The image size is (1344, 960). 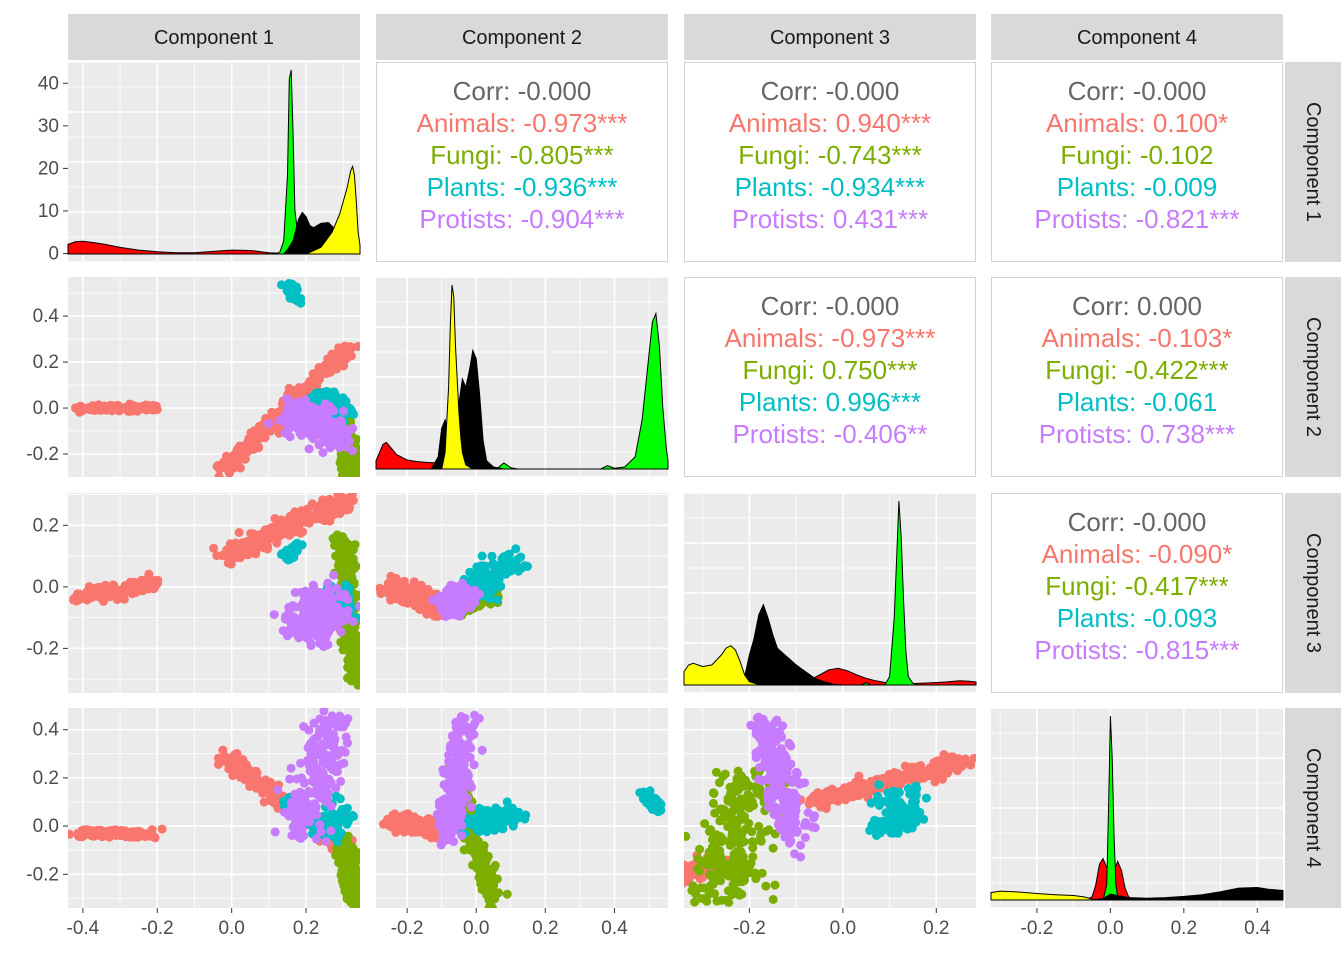 I want to click on y-tick-label: 0.0, so click(x=46, y=408).